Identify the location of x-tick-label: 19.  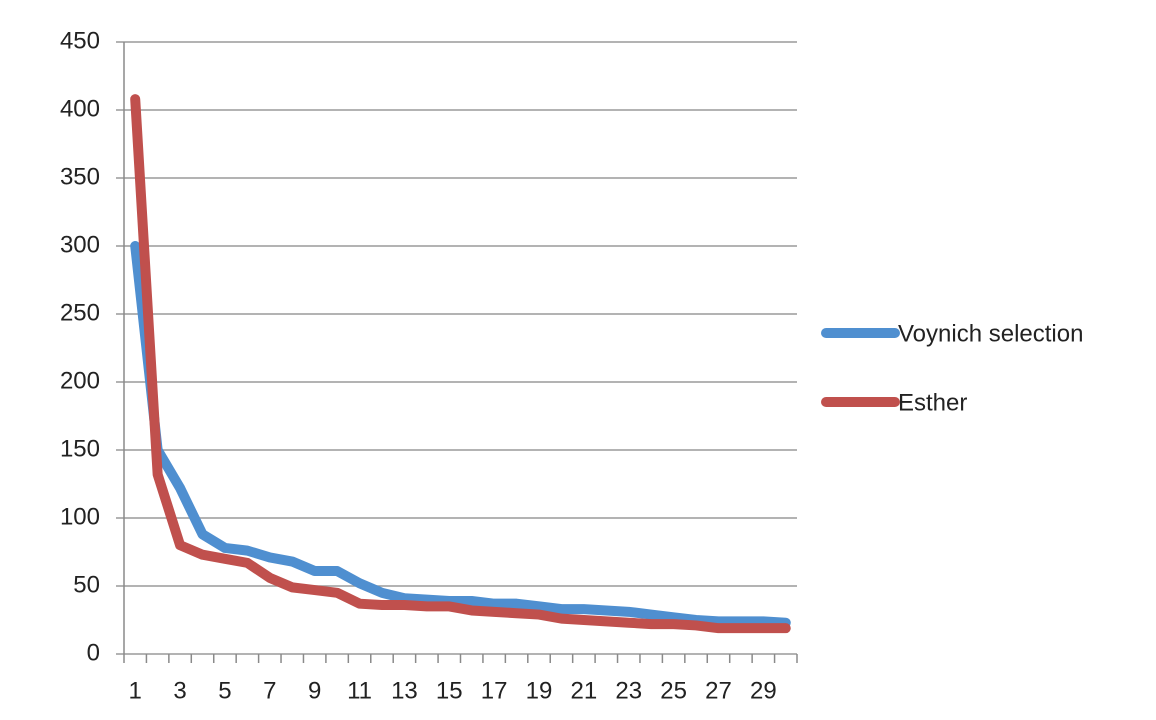
(539, 690).